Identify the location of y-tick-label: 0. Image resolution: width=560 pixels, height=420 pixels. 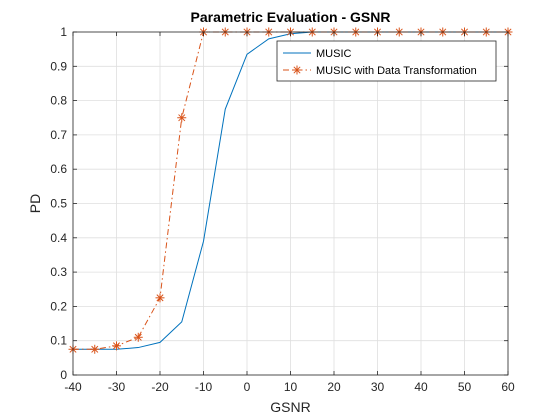
(63, 375).